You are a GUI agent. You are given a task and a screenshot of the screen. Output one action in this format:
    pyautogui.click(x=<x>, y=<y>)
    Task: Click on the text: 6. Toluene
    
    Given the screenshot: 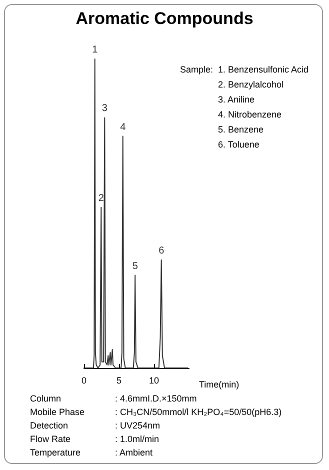 What is the action you would take?
    pyautogui.click(x=239, y=145)
    